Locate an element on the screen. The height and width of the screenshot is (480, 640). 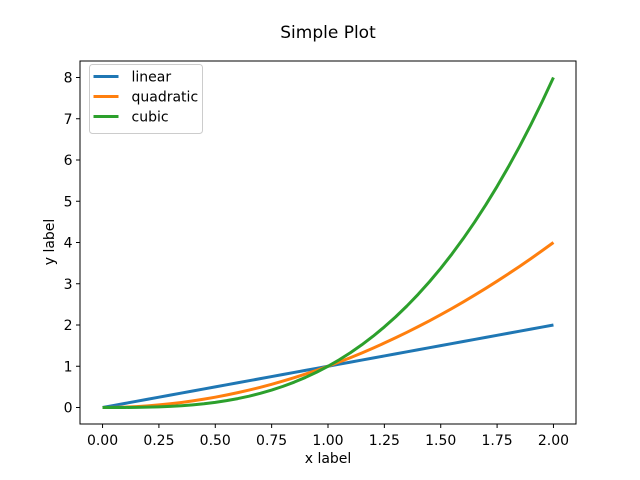
y-tick-label: 0 is located at coordinates (68, 409).